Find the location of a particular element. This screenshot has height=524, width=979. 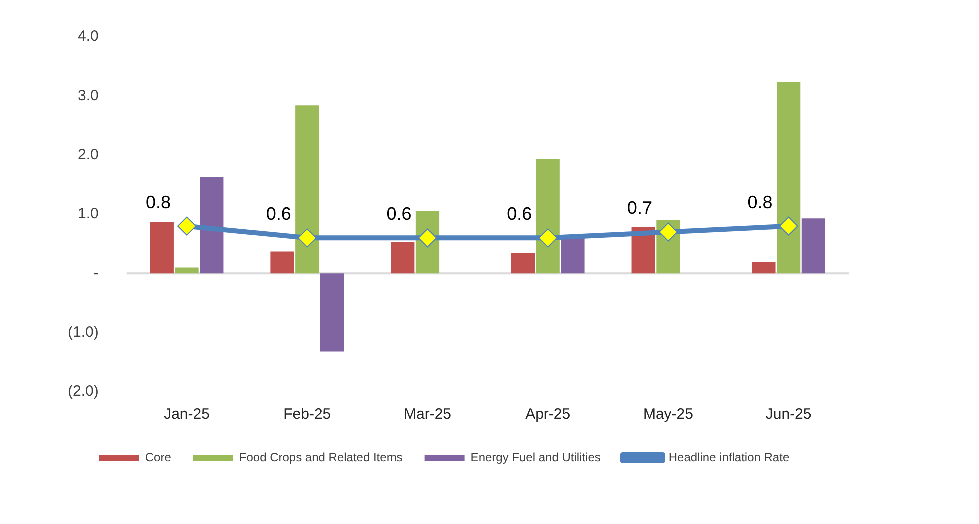

x-tick-label: Jan-25 is located at coordinates (187, 415).